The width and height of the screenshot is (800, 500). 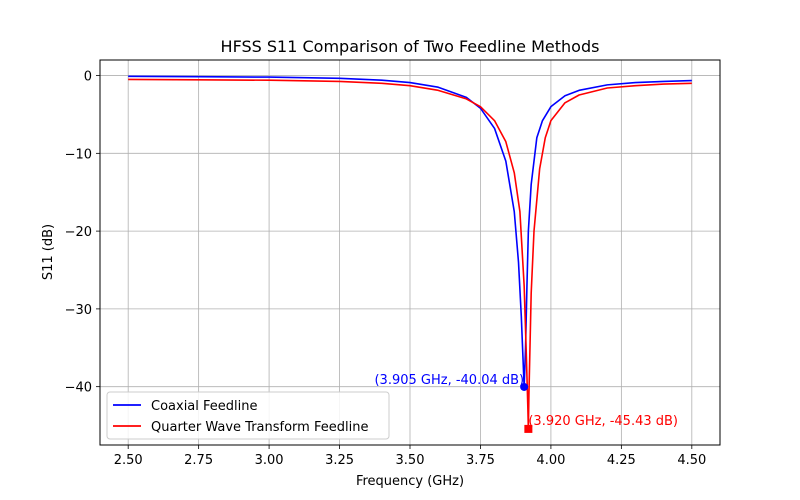 What do you see at coordinates (410, 460) in the screenshot?
I see `x-tick-label: 3.50` at bounding box center [410, 460].